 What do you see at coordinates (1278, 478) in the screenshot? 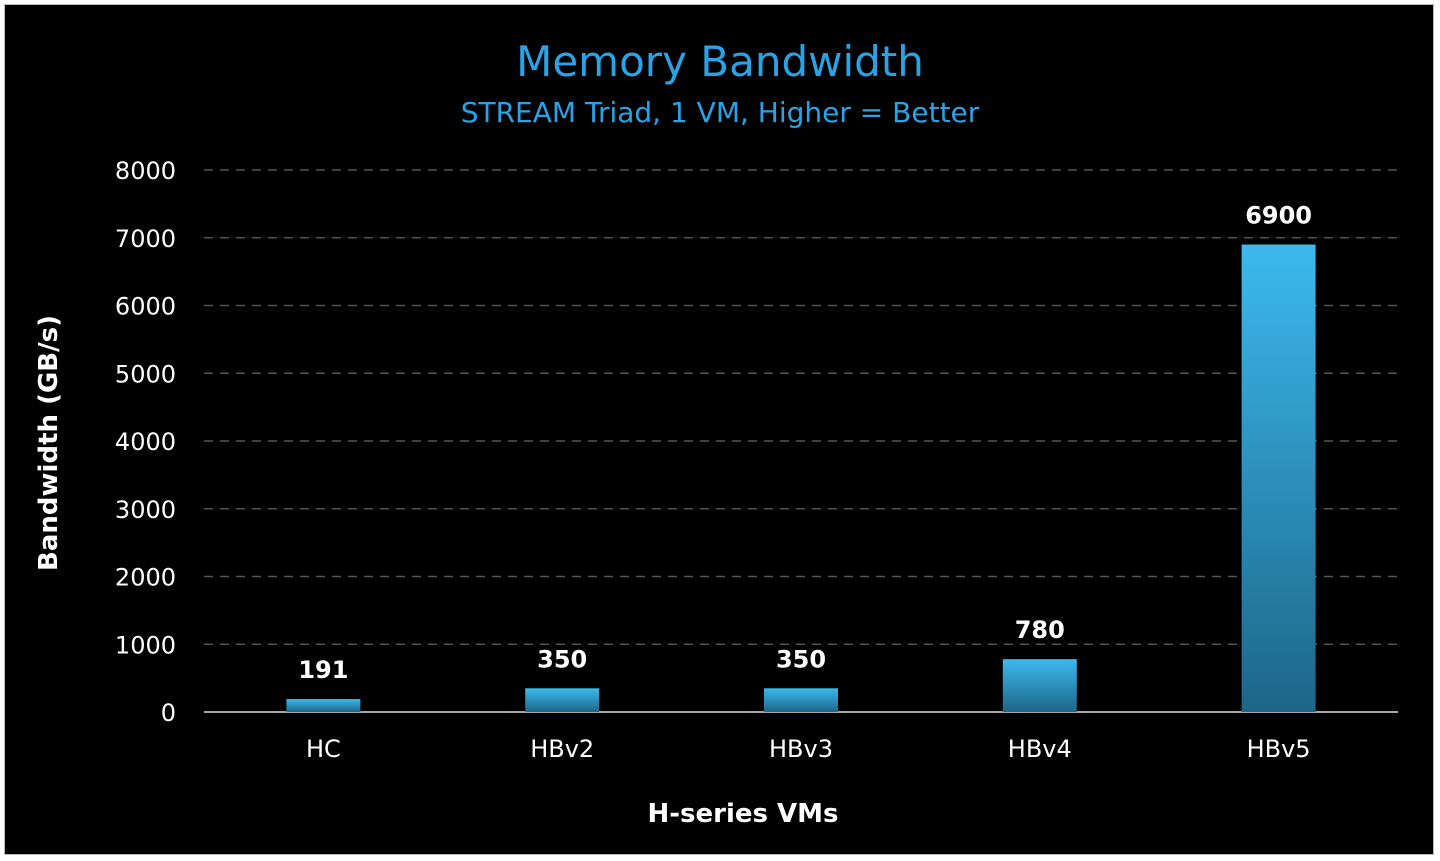
I see `bar-hbv5` at bounding box center [1278, 478].